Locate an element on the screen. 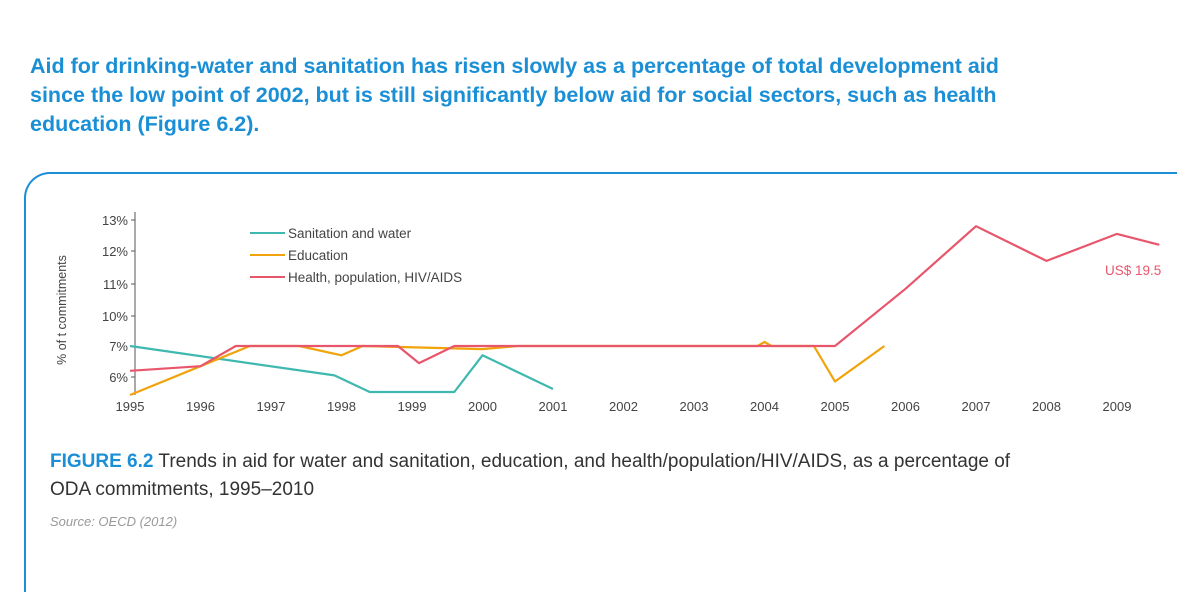 This screenshot has height=592, width=1177. y-tick-label: 12% is located at coordinates (115, 251).